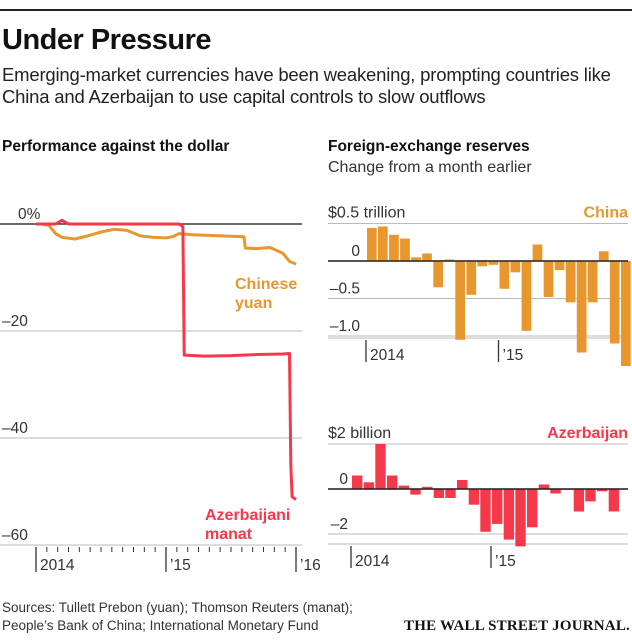 The width and height of the screenshot is (632, 640). Describe the element at coordinates (587, 433) in the screenshot. I see `azerbaijan-panel-label: Azerbaijan` at that location.